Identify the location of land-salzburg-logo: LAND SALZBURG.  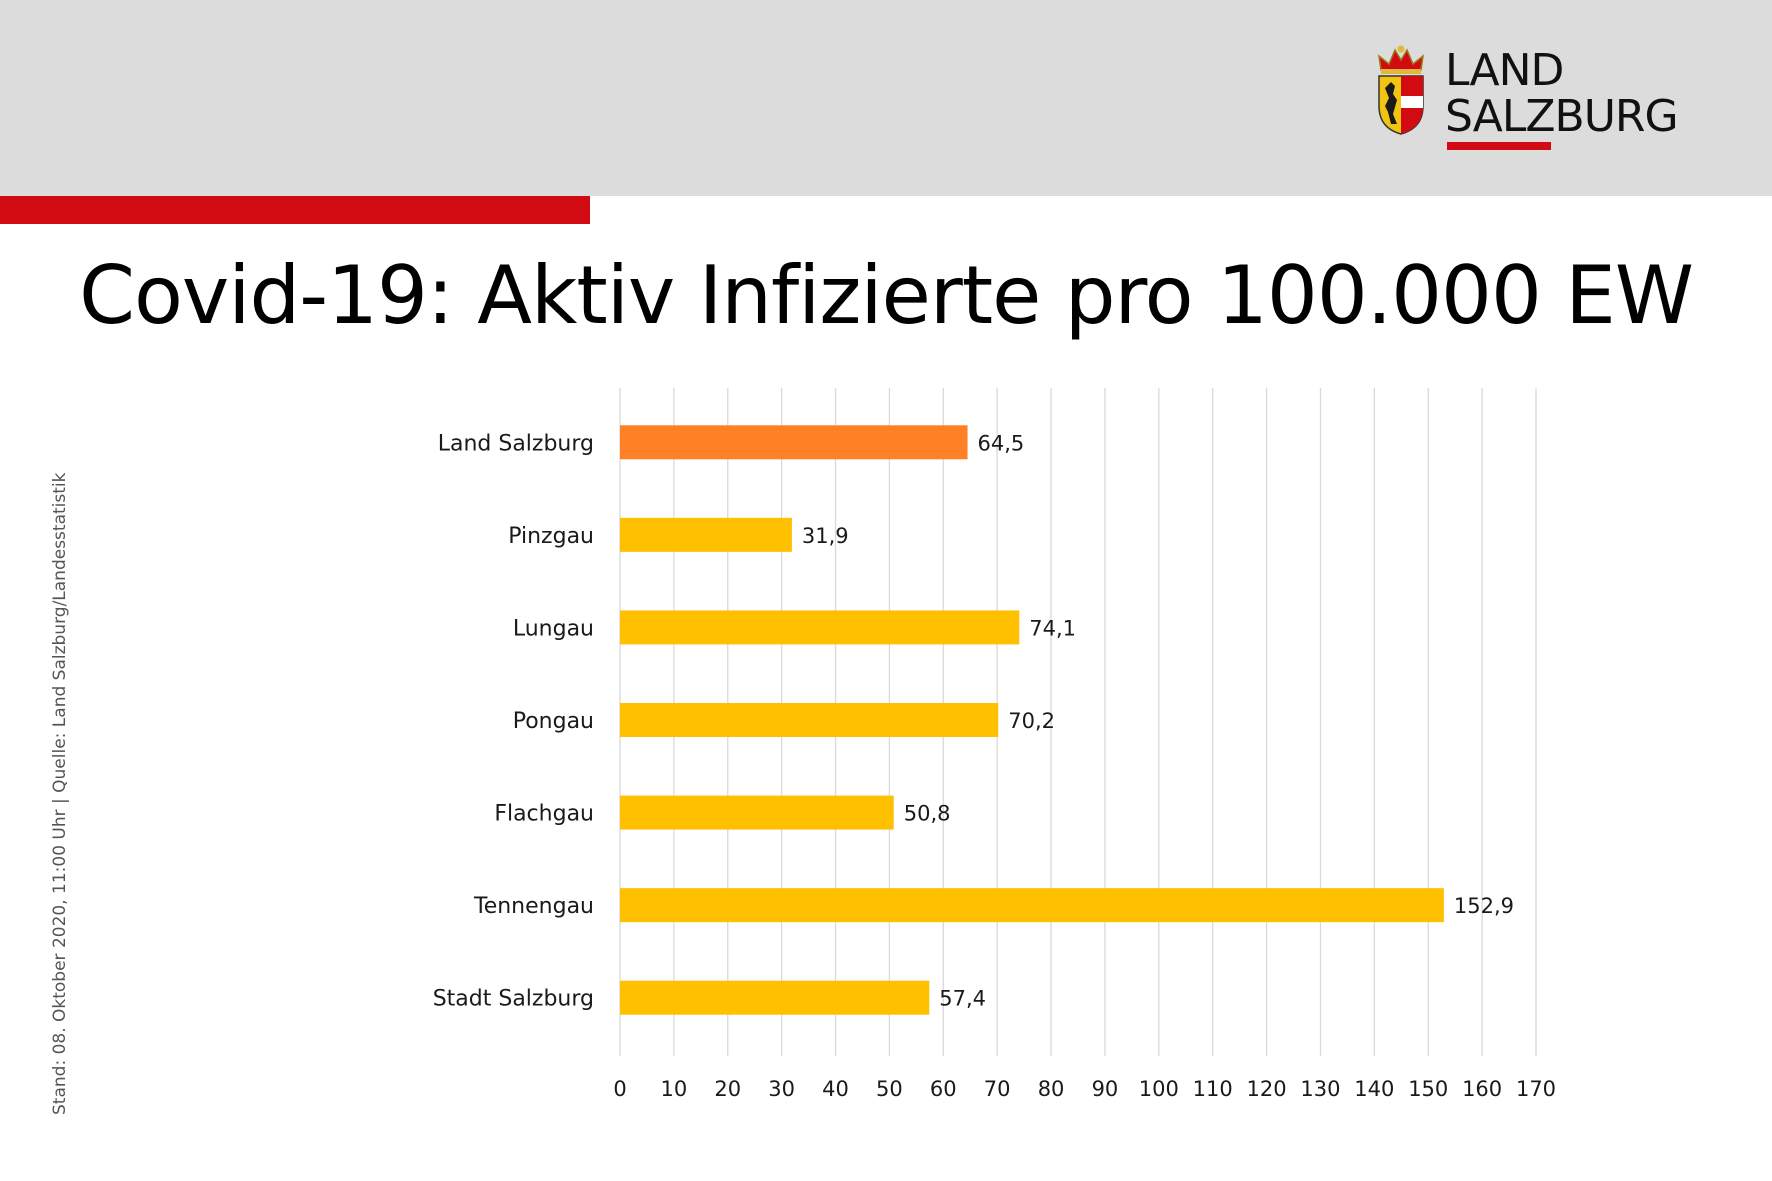
(1535, 100).